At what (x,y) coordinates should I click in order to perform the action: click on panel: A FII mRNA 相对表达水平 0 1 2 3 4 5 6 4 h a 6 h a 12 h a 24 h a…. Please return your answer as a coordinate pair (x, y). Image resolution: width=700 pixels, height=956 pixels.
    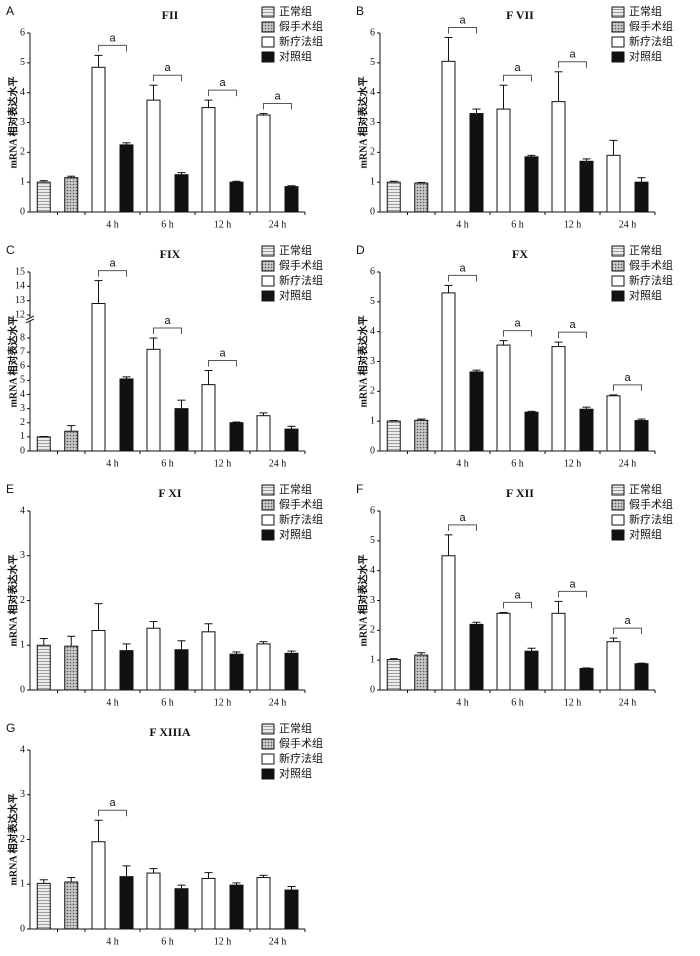
    Looking at the image, I should click on (164, 117).